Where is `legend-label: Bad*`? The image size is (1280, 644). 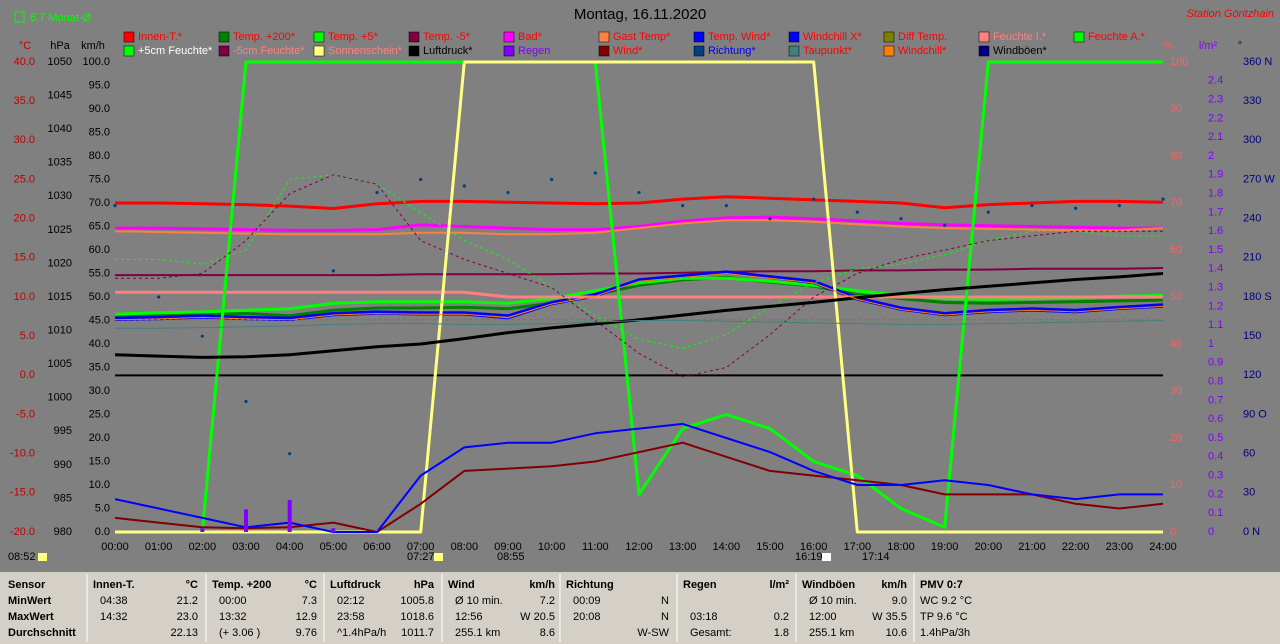 legend-label: Bad* is located at coordinates (530, 37).